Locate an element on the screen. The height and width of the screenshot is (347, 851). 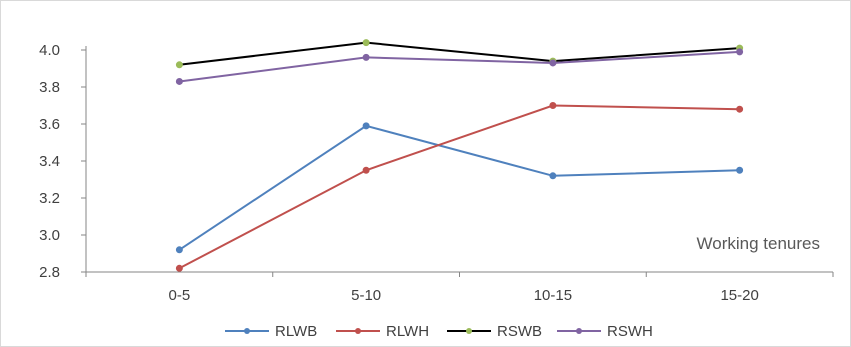
x-tick-label: 15-20 is located at coordinates (739, 295).